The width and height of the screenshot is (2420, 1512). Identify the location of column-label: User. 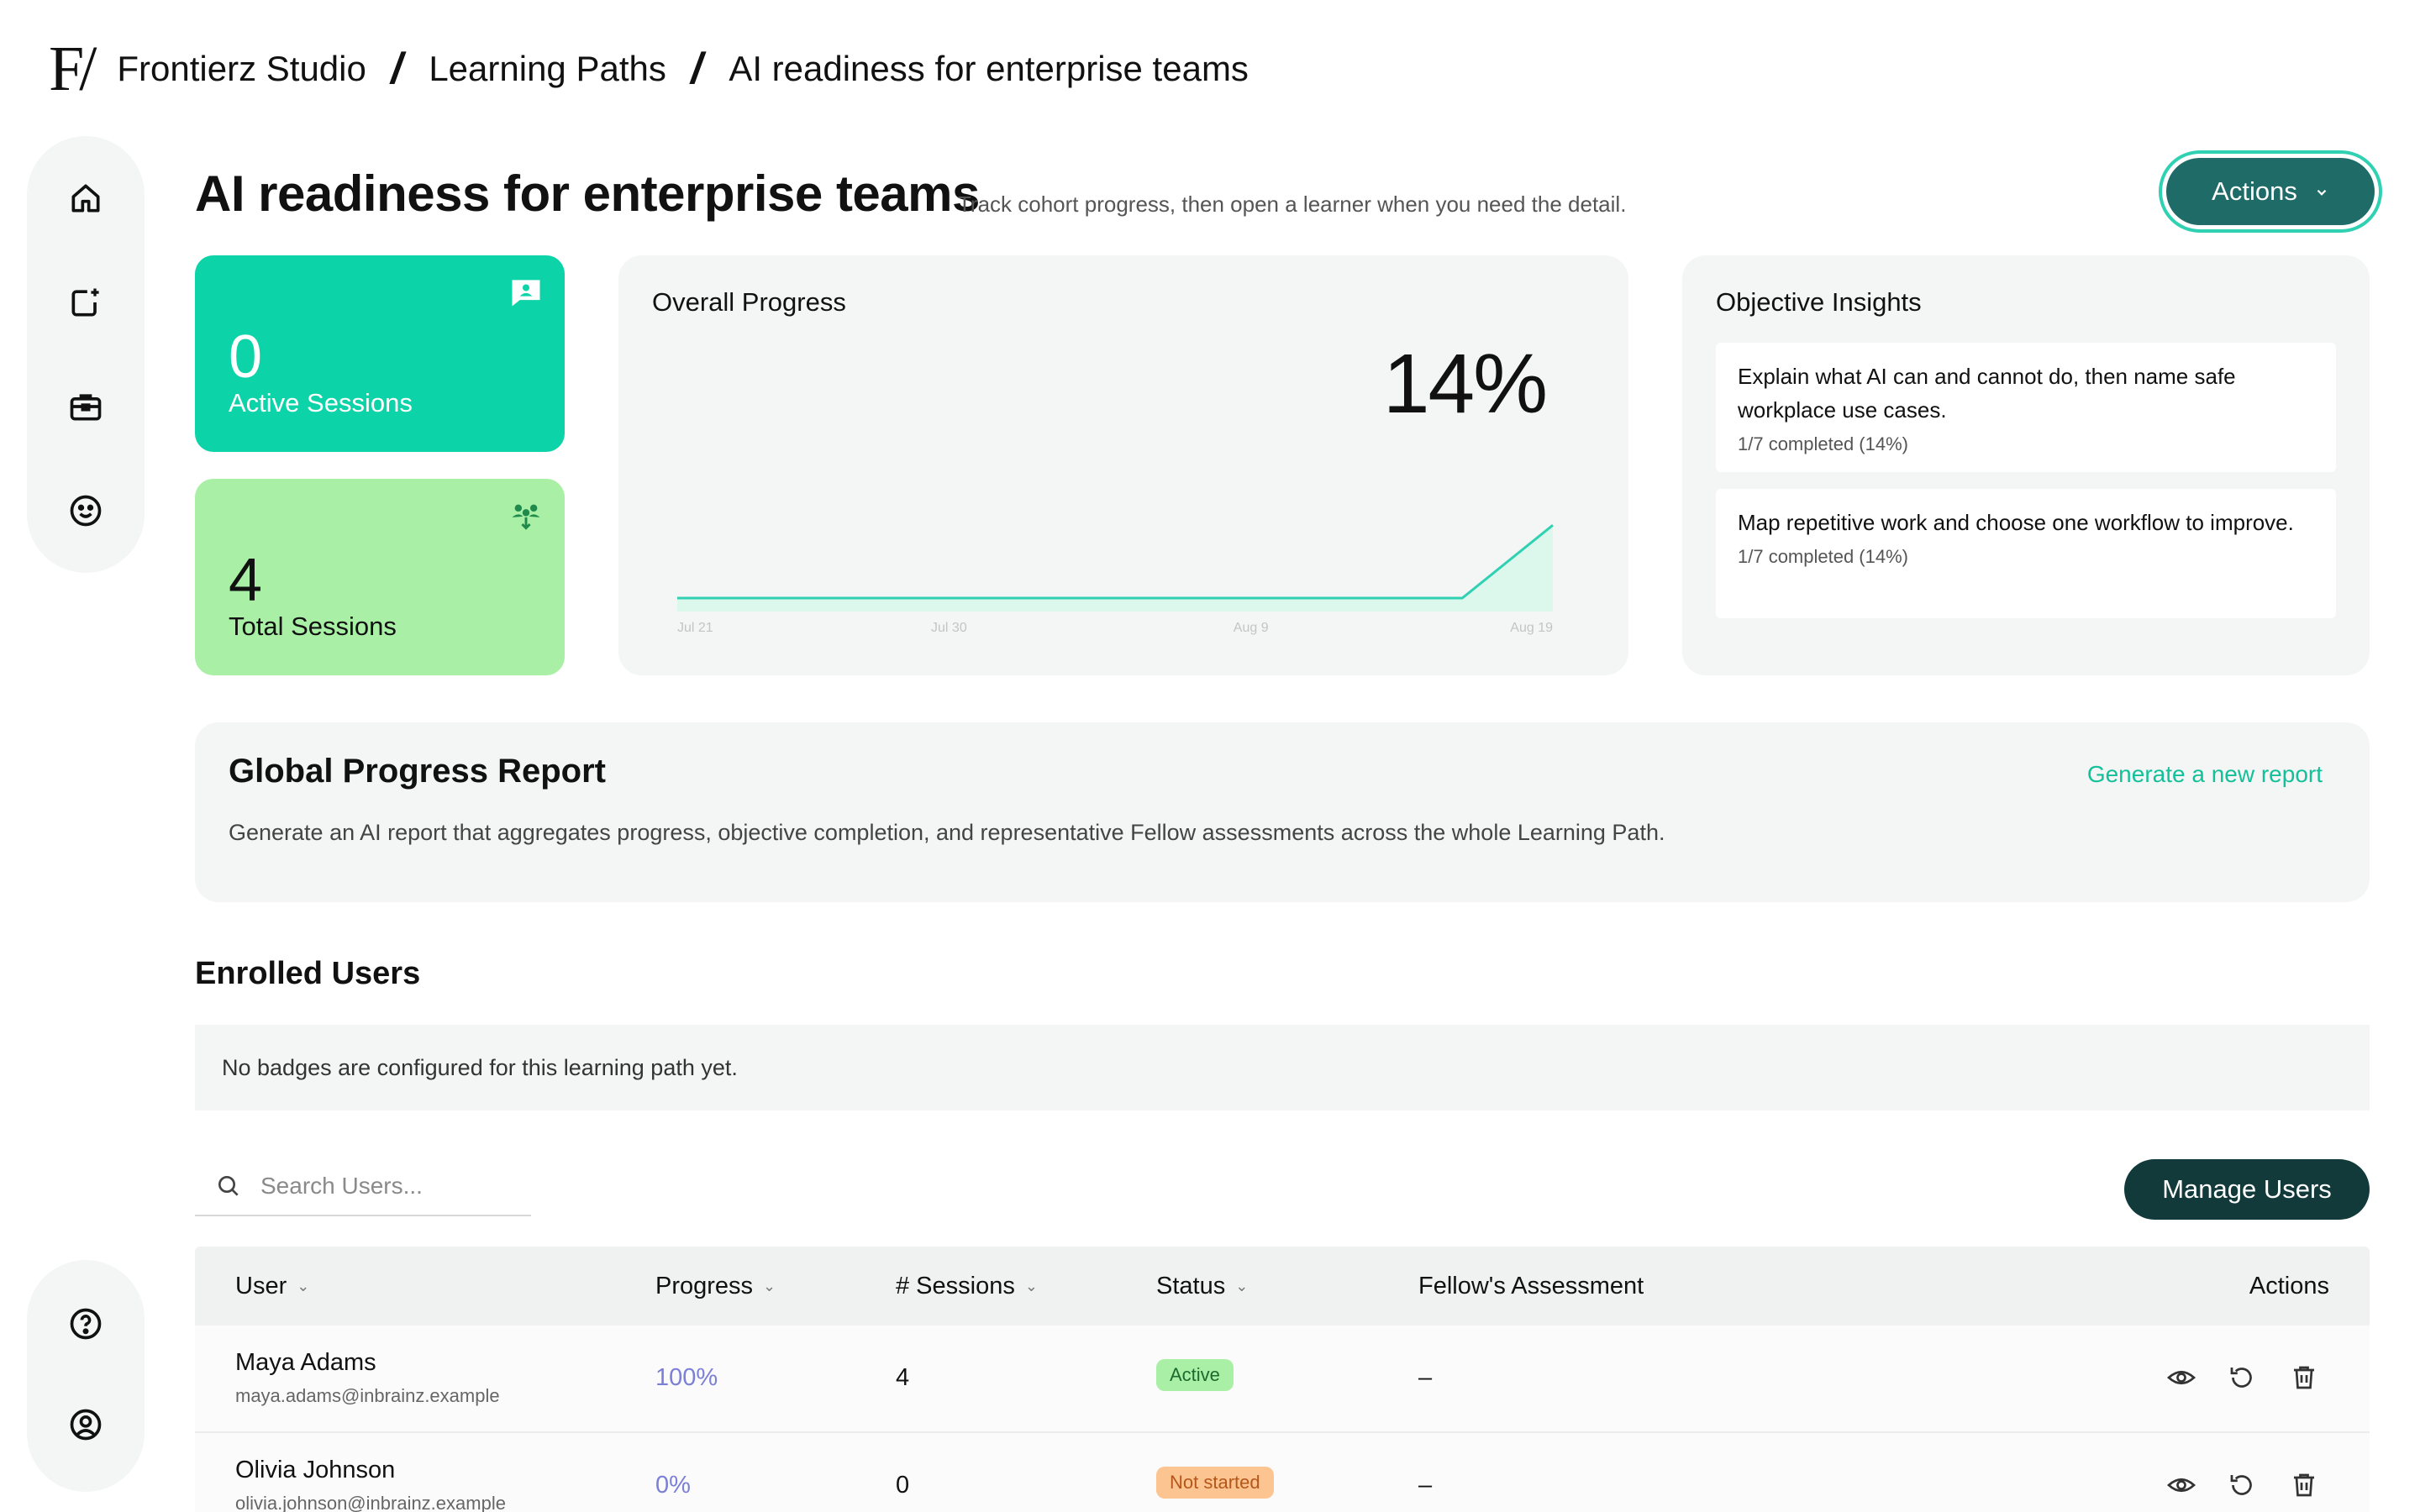
(261, 1285).